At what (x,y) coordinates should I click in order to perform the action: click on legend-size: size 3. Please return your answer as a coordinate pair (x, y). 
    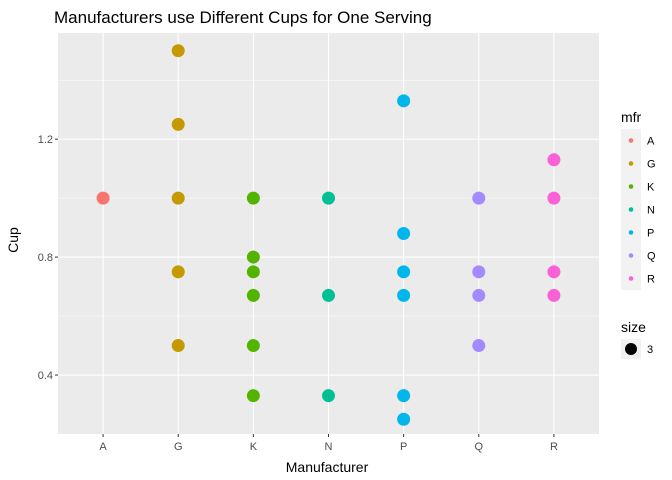
    Looking at the image, I should click on (637, 339).